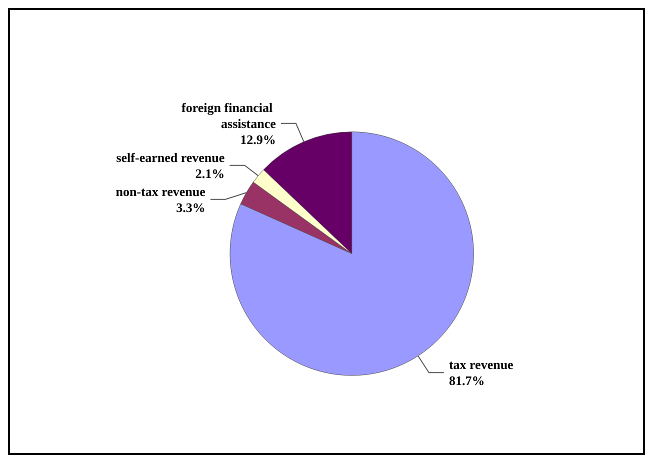 Image resolution: width=657 pixels, height=465 pixels. What do you see at coordinates (170, 157) in the screenshot?
I see `slice-label: self-earned revenue` at bounding box center [170, 157].